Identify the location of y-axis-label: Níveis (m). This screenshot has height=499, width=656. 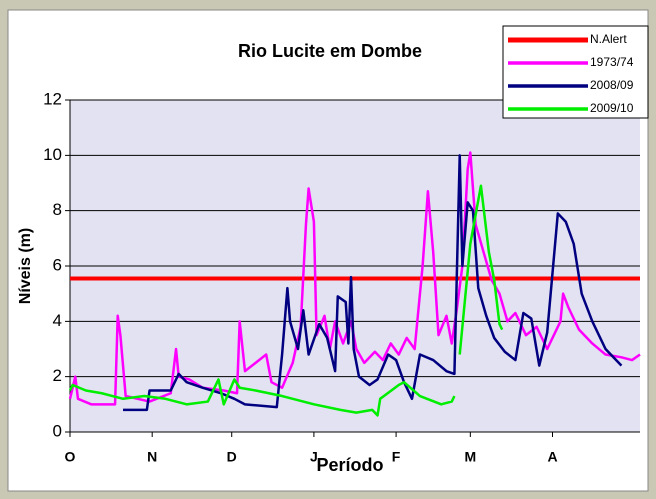
(25, 266).